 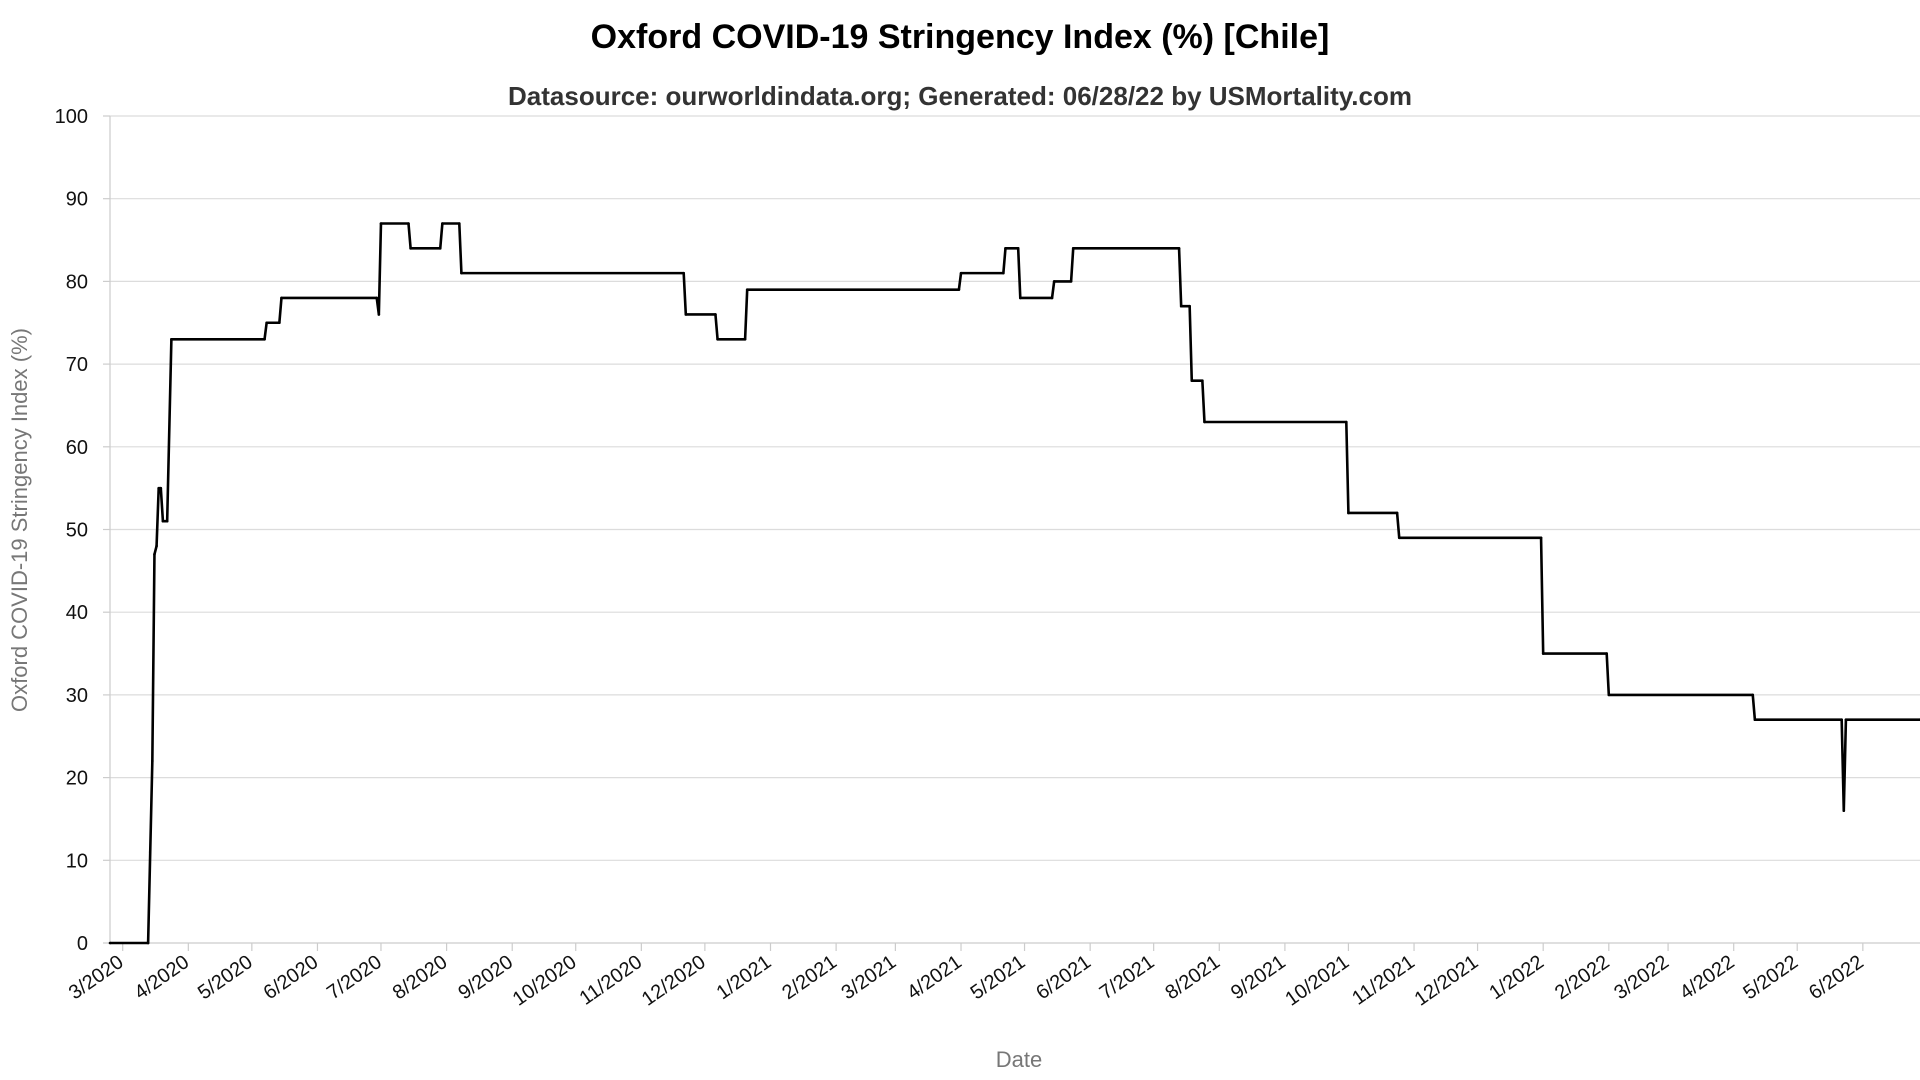 What do you see at coordinates (420, 977) in the screenshot?
I see `x-tick-label: 8/2020` at bounding box center [420, 977].